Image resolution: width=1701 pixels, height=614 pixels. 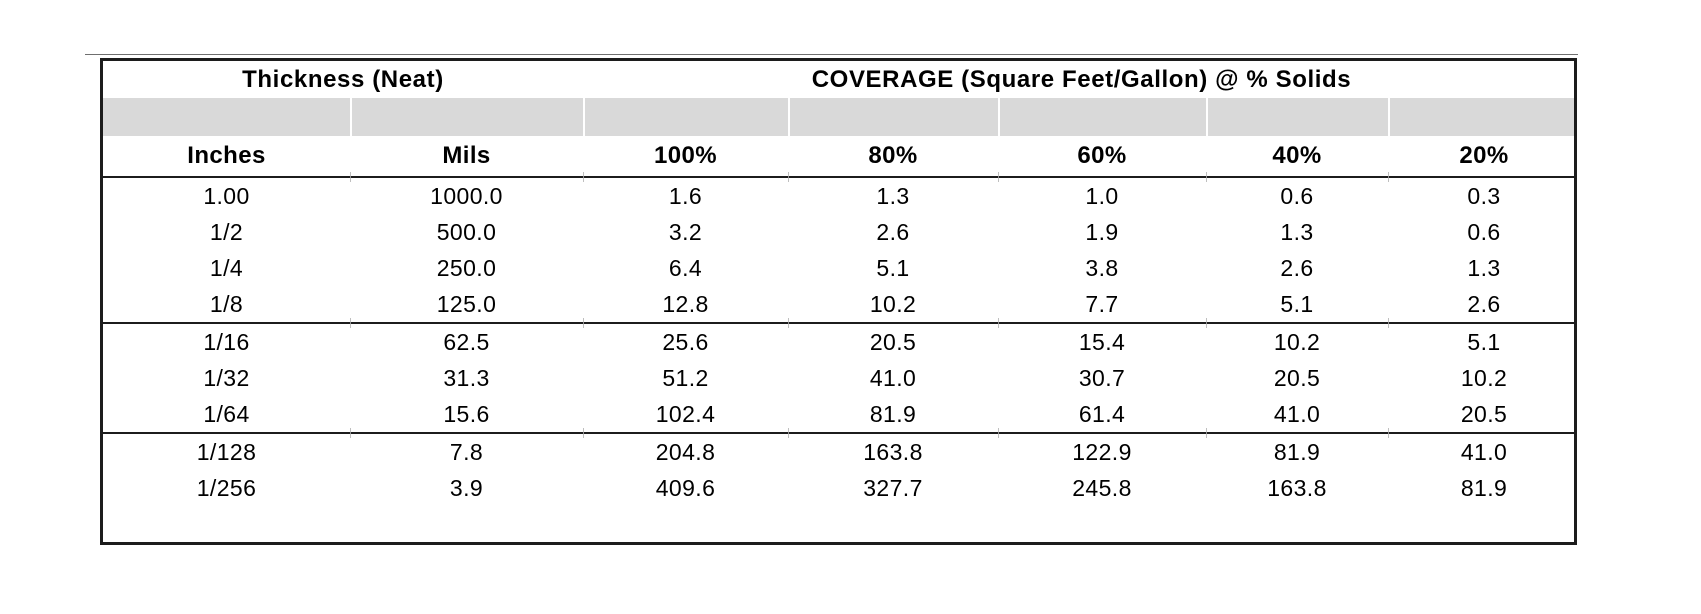 I want to click on table-cell: 500.0, so click(x=466, y=231).